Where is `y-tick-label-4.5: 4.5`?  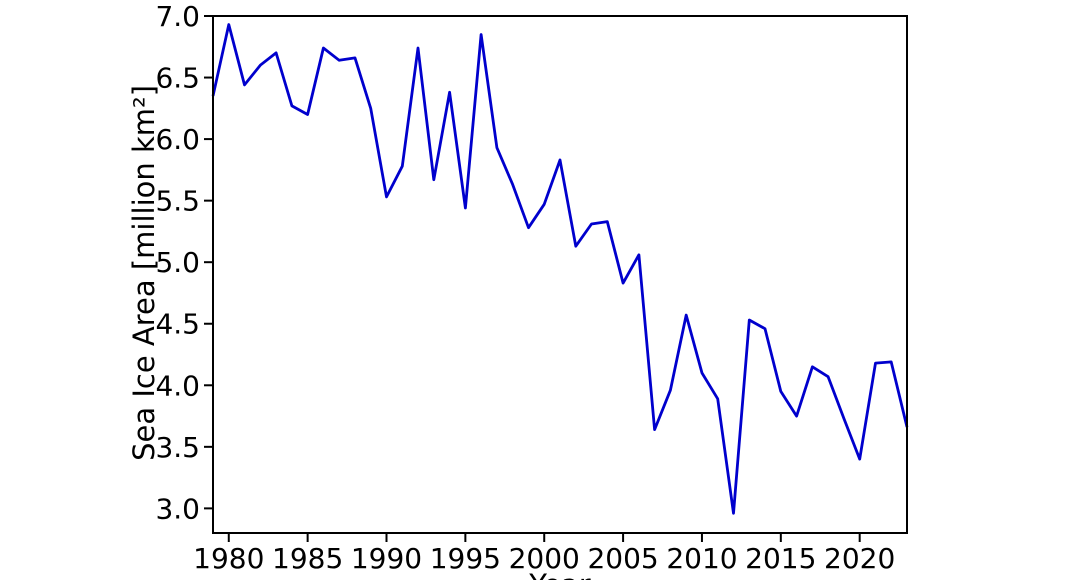
y-tick-label-4.5: 4.5 is located at coordinates (177, 324).